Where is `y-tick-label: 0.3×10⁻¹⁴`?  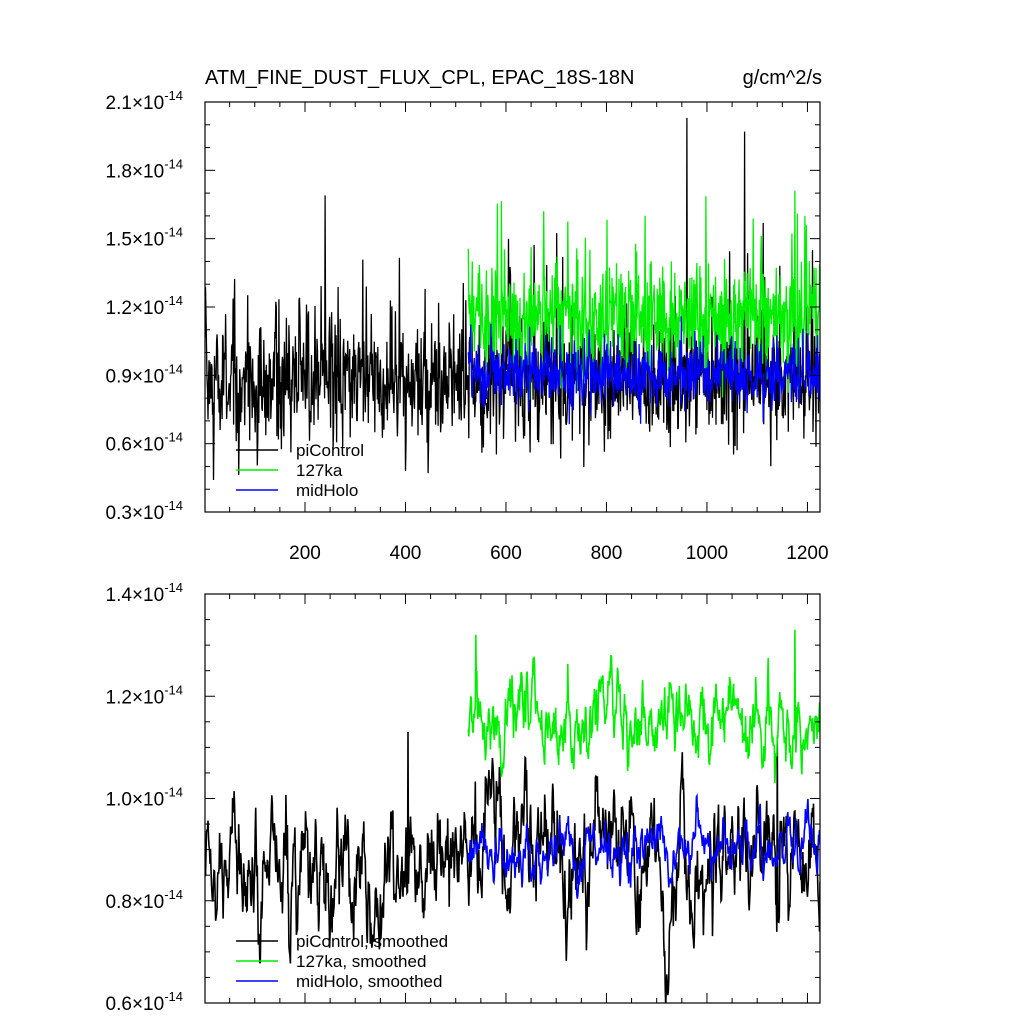
y-tick-label: 0.3×10⁻¹⁴ is located at coordinates (144, 511).